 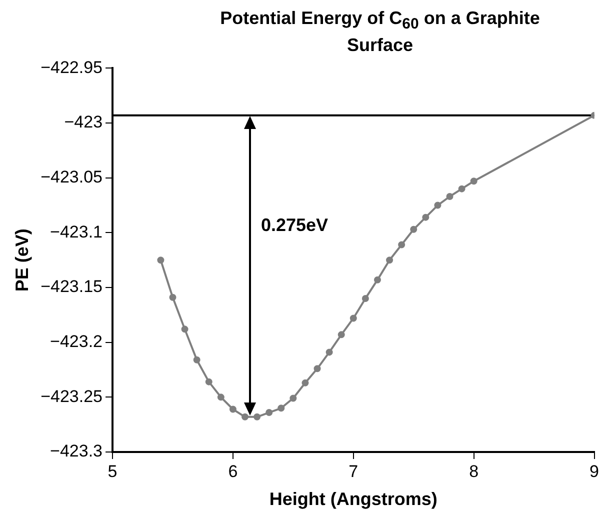 What do you see at coordinates (380, 31) in the screenshot?
I see `chart-title: Potential Energy of C$_{60}$ on a Graphite Surface` at bounding box center [380, 31].